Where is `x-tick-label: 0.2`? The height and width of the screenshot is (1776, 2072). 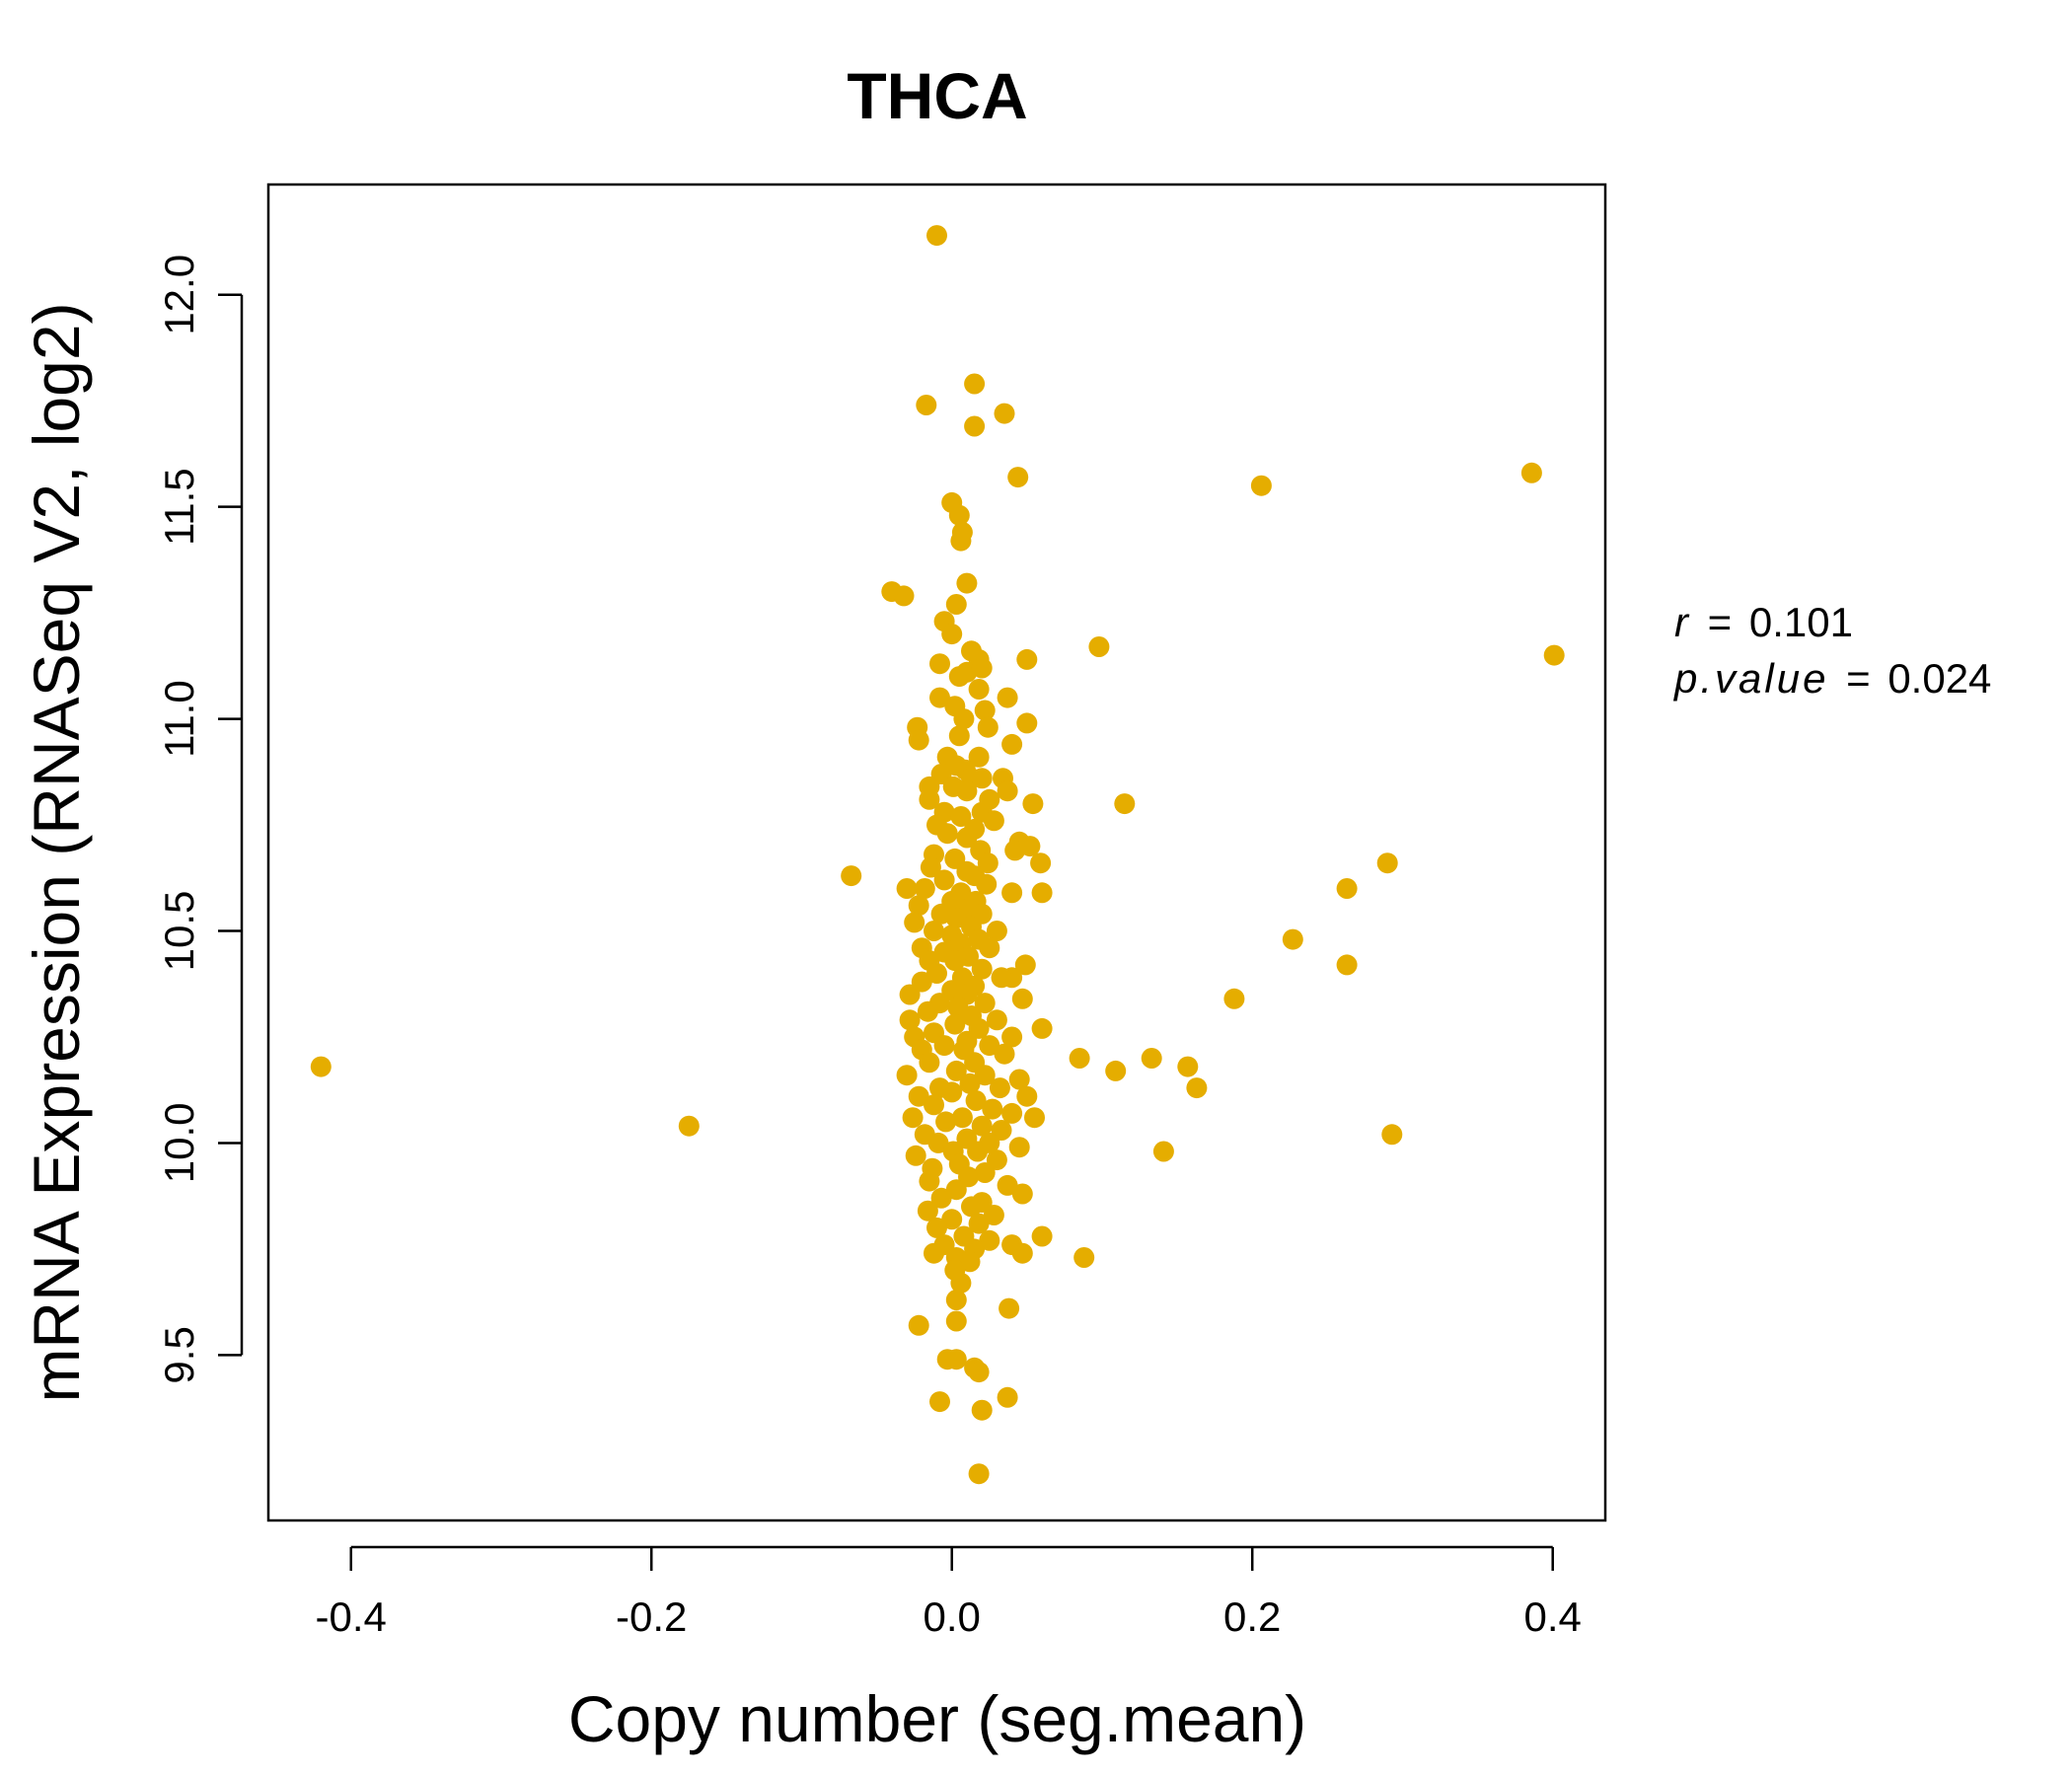 x-tick-label: 0.2 is located at coordinates (1252, 1617).